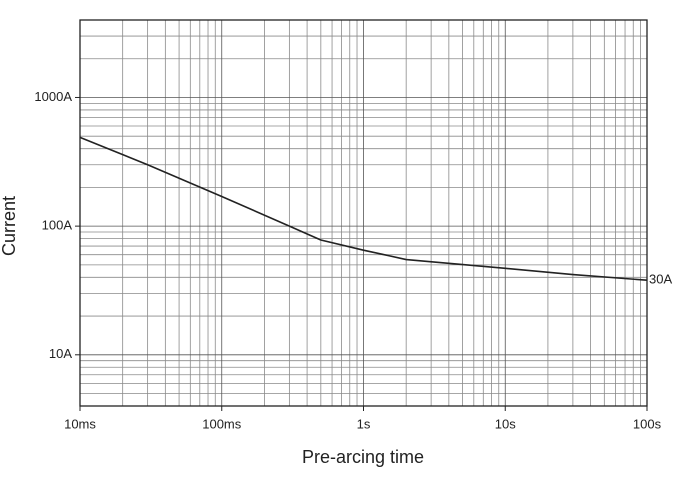 This screenshot has width=690, height=480. I want to click on y-tick-label: 1000A, so click(53, 96).